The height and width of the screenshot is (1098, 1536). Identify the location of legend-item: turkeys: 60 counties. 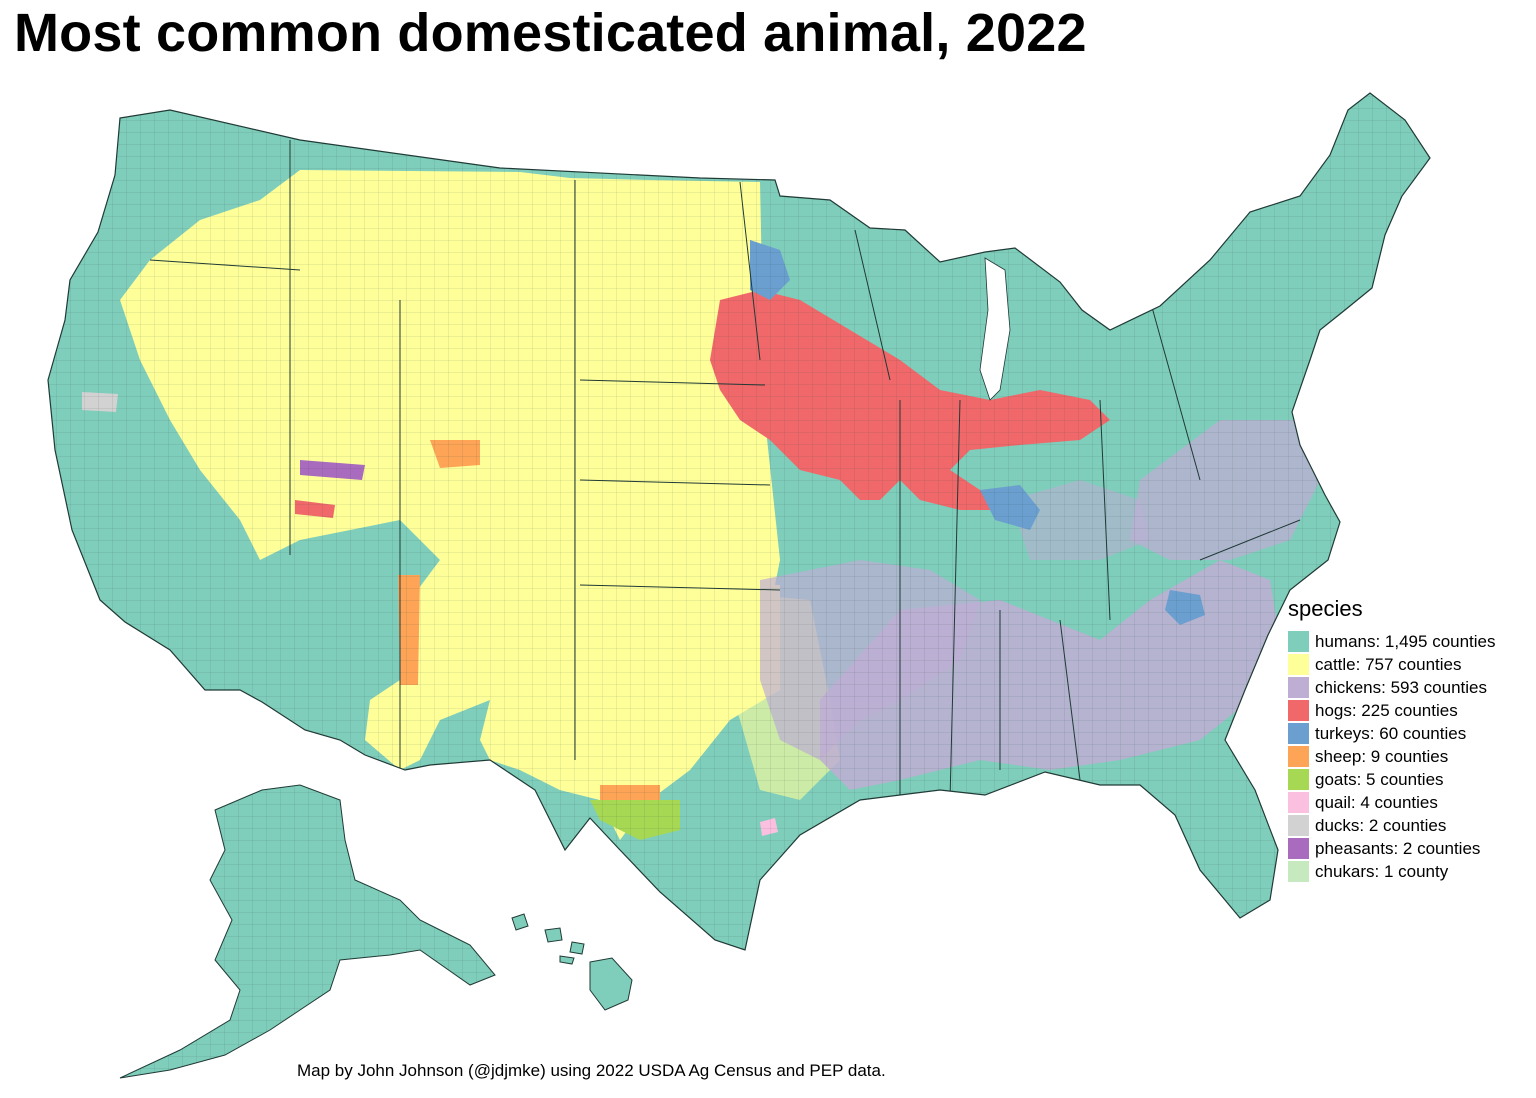
(1392, 733).